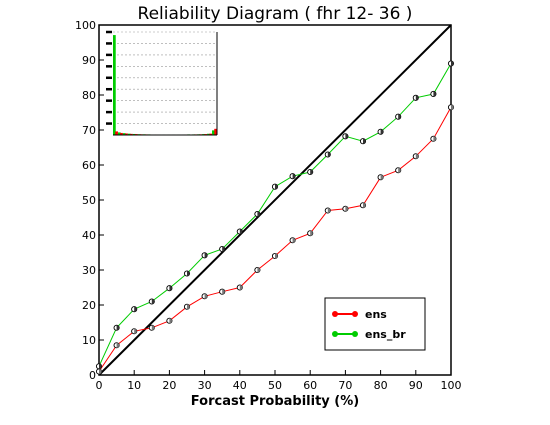  I want to click on x-tick-label: 0, so click(99, 385).